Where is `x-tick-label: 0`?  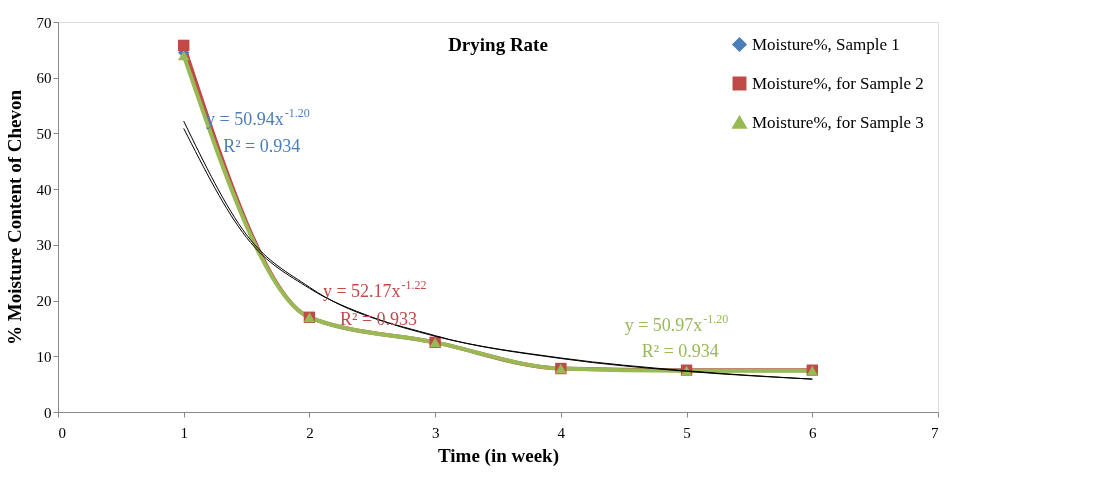
x-tick-label: 0 is located at coordinates (62, 432).